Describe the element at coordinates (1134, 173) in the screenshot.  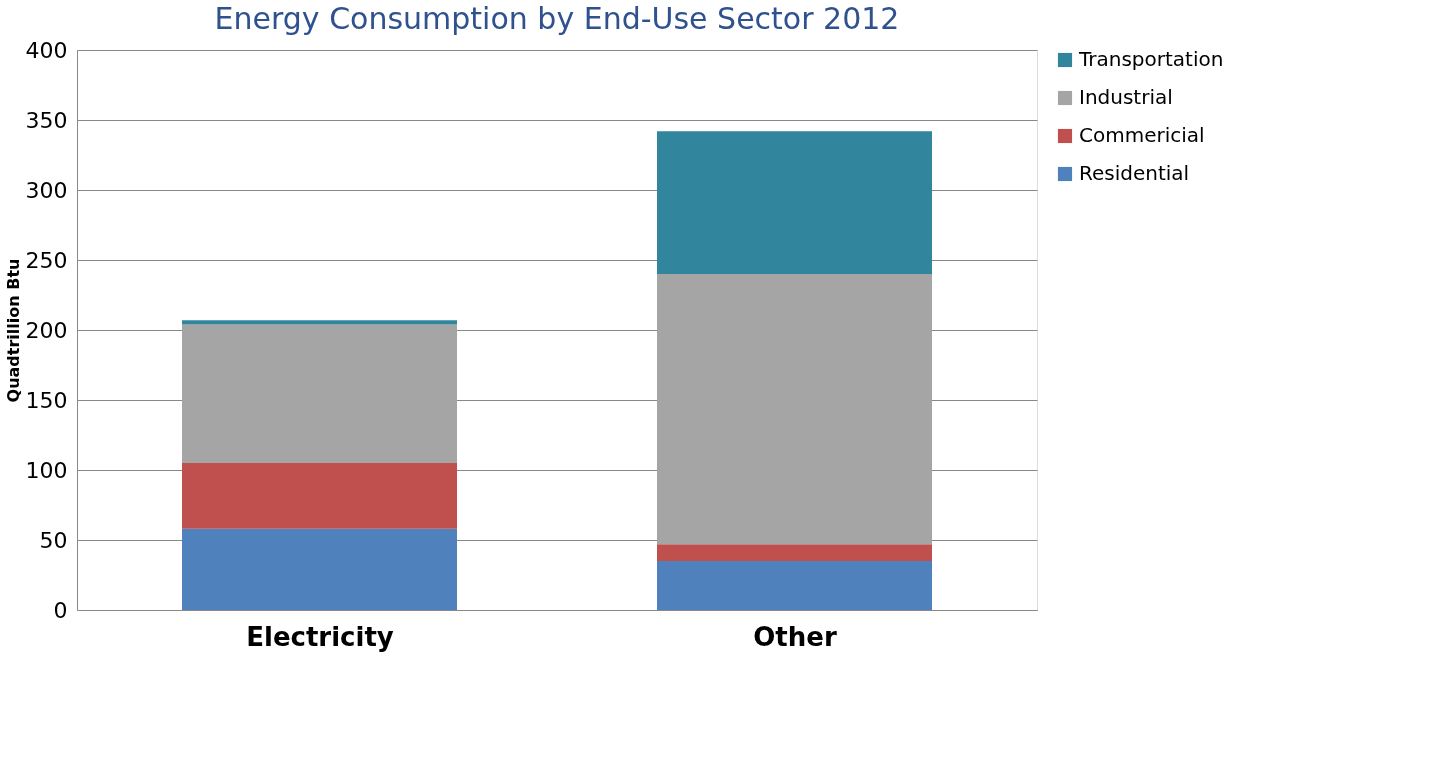
I see `legend-label: Residential` at that location.